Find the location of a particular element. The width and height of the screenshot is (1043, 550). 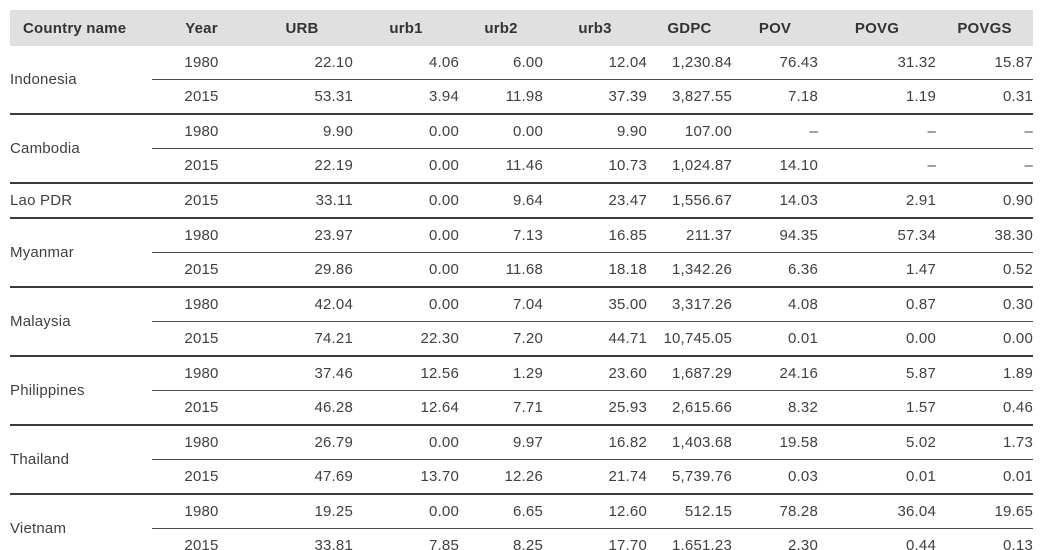

value-cell: 1.89 is located at coordinates (984, 373).